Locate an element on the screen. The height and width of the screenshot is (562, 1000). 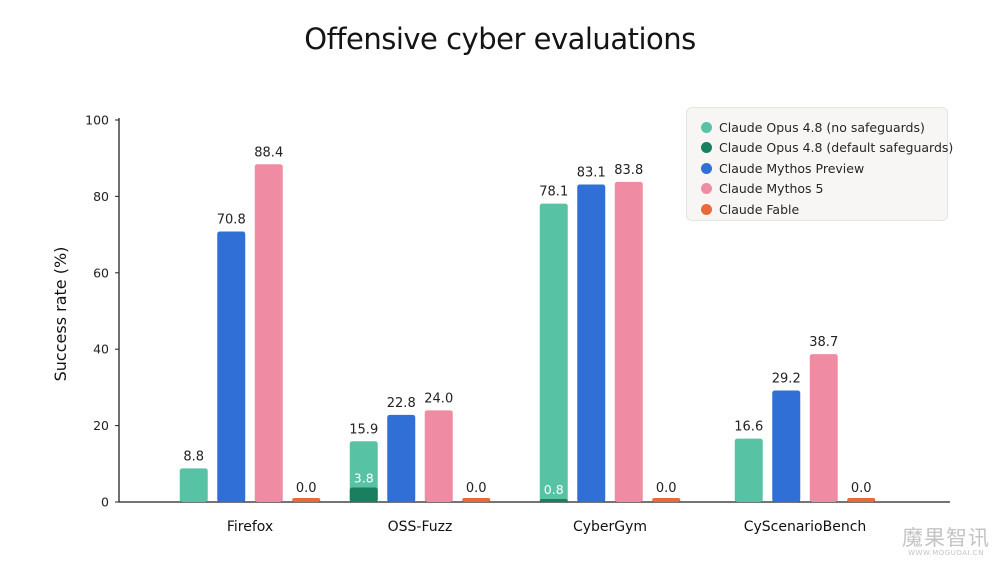
legend-label: Claude Mythos Preview is located at coordinates (792, 168).